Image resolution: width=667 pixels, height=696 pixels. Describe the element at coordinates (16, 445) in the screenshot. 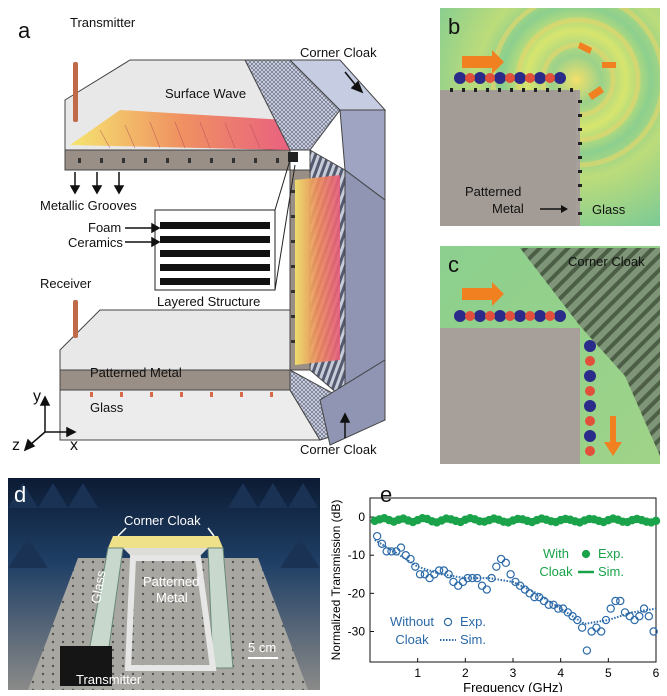

I see `axis-z-label: z` at that location.